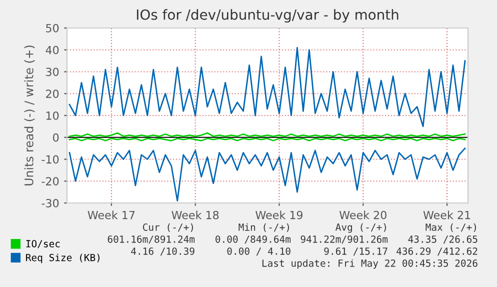 The width and height of the screenshot is (497, 287). Describe the element at coordinates (258, 251) in the screenshot. I see `text: 0.00 / 4.10` at that location.